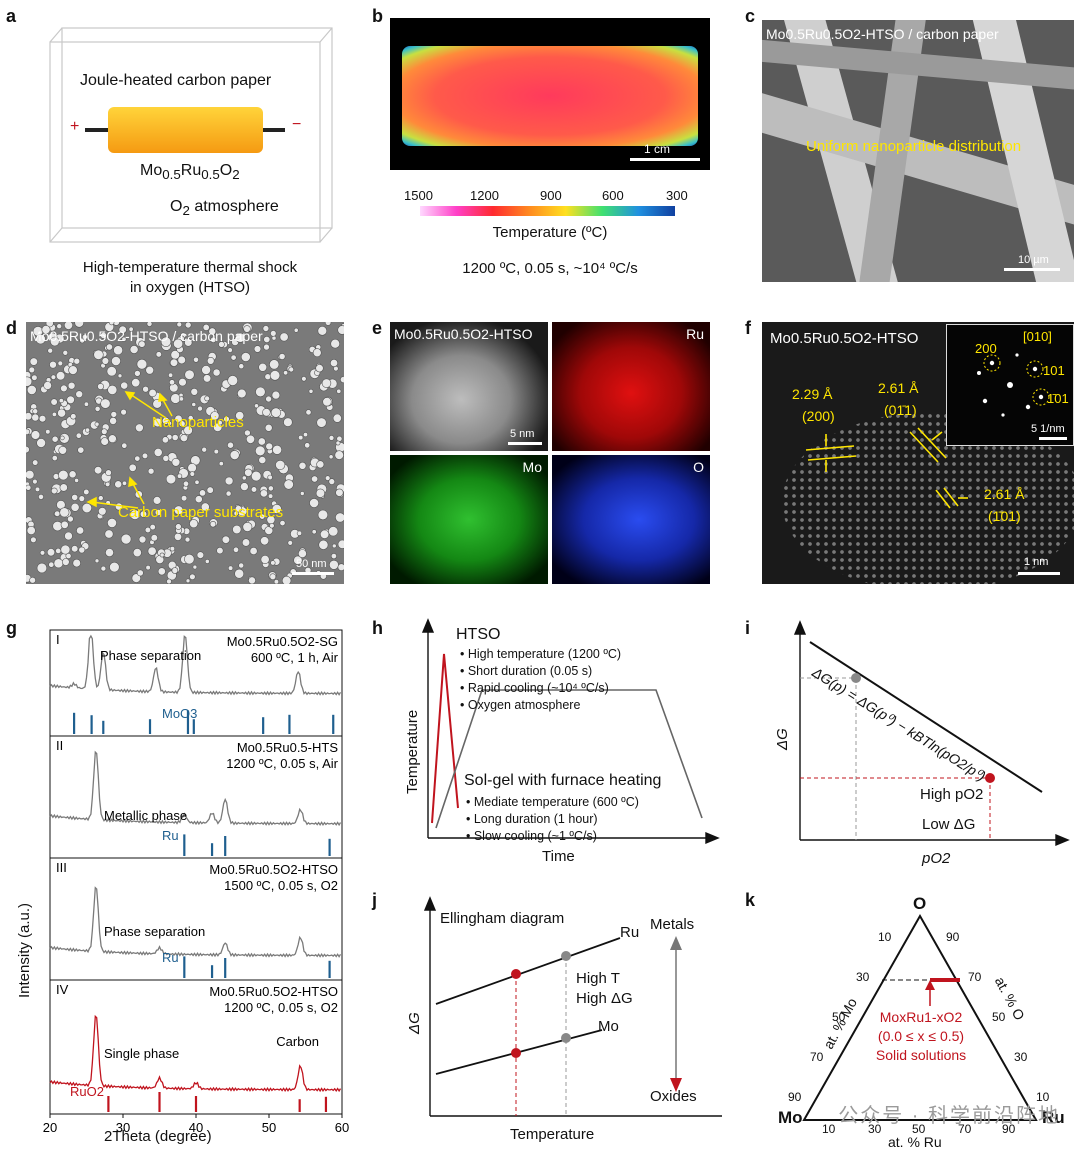 The height and width of the screenshot is (1161, 1080). Describe the element at coordinates (191, 135) in the screenshot. I see `joule-heating-schematic` at that location.